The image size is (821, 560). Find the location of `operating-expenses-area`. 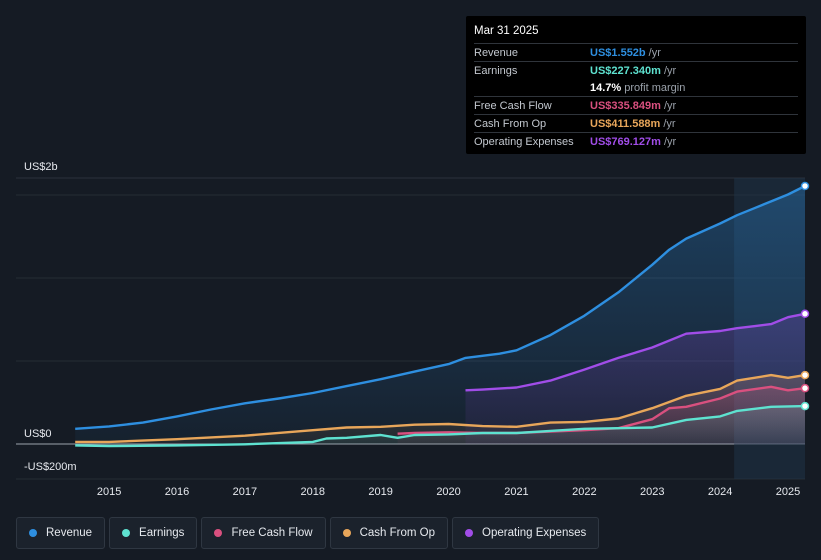

operating-expenses-area is located at coordinates (635, 378).